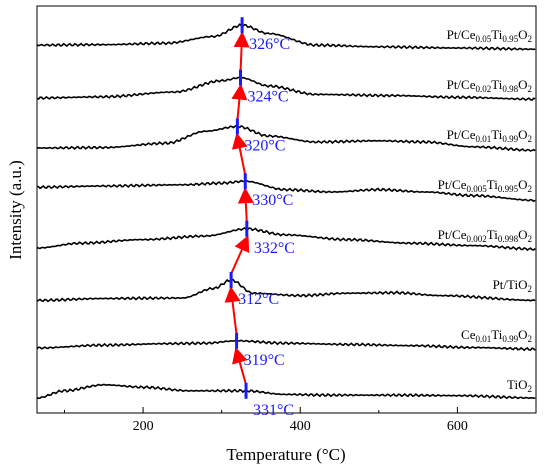  What do you see at coordinates (519, 385) in the screenshot?
I see `series-label: TiO2` at bounding box center [519, 385].